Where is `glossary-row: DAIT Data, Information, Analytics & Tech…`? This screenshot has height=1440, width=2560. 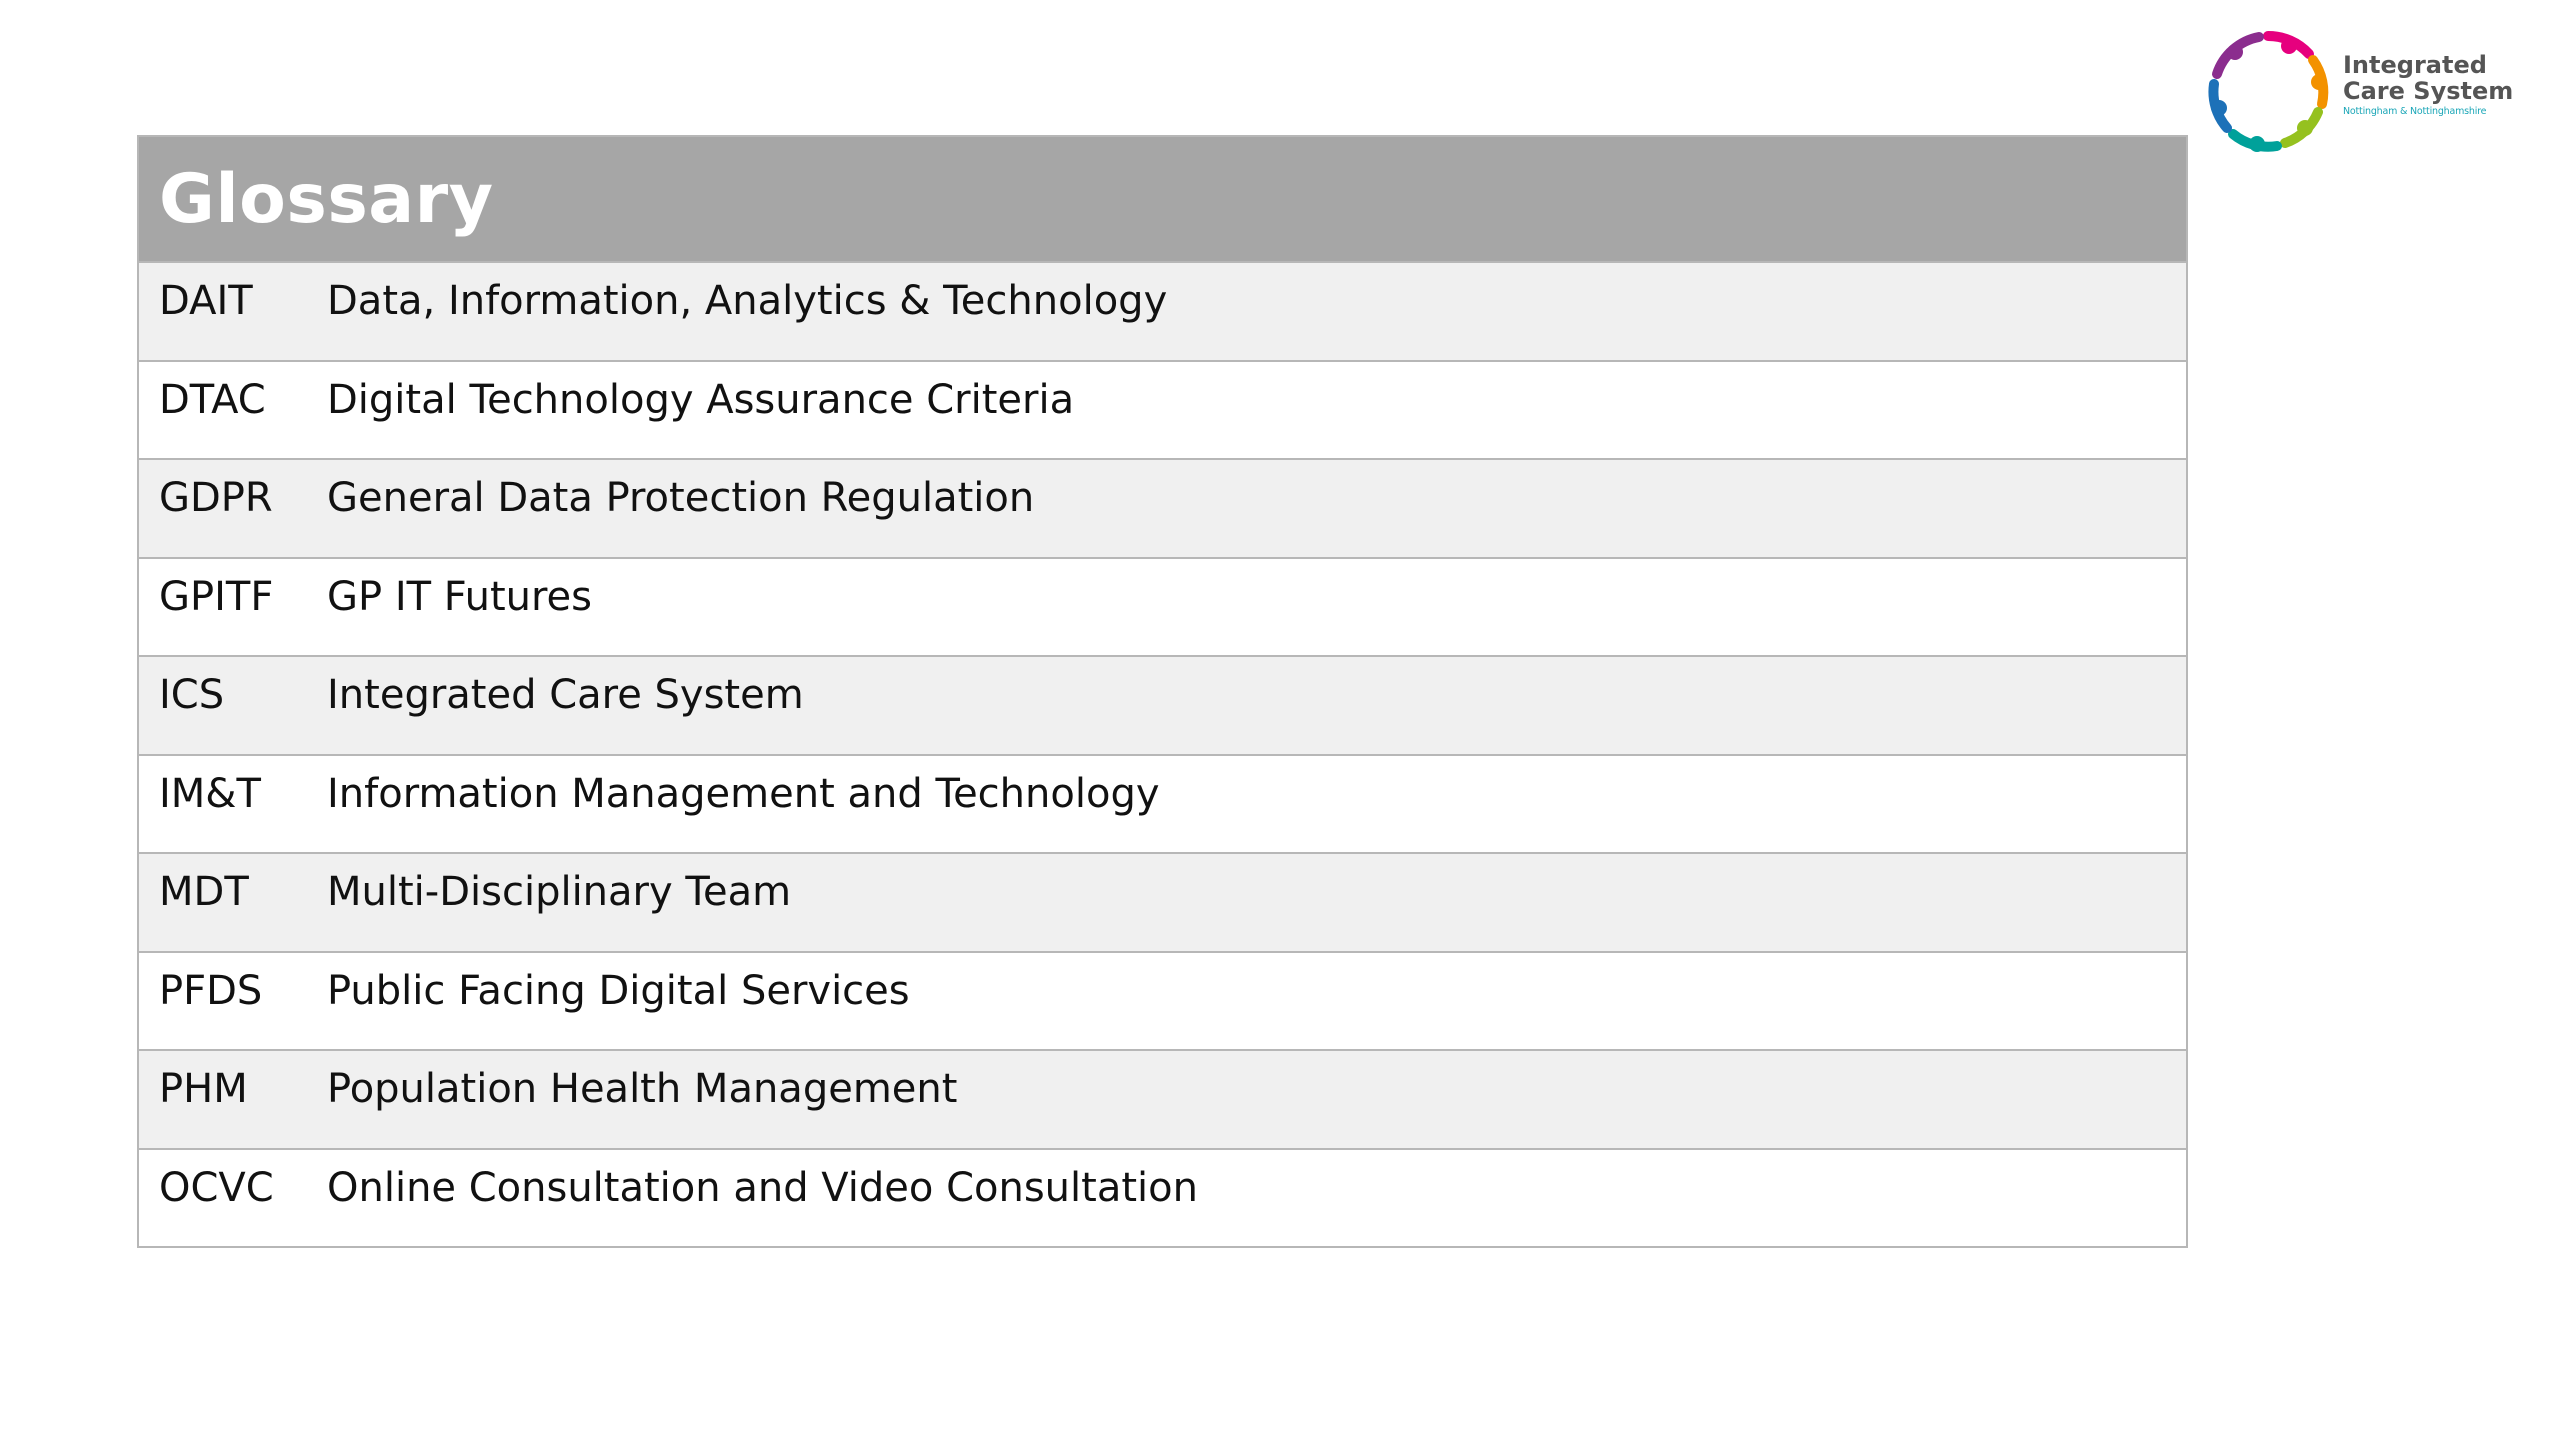
glossary-row: DAIT Data, Information, Analytics & Tech… is located at coordinates (1162, 310).